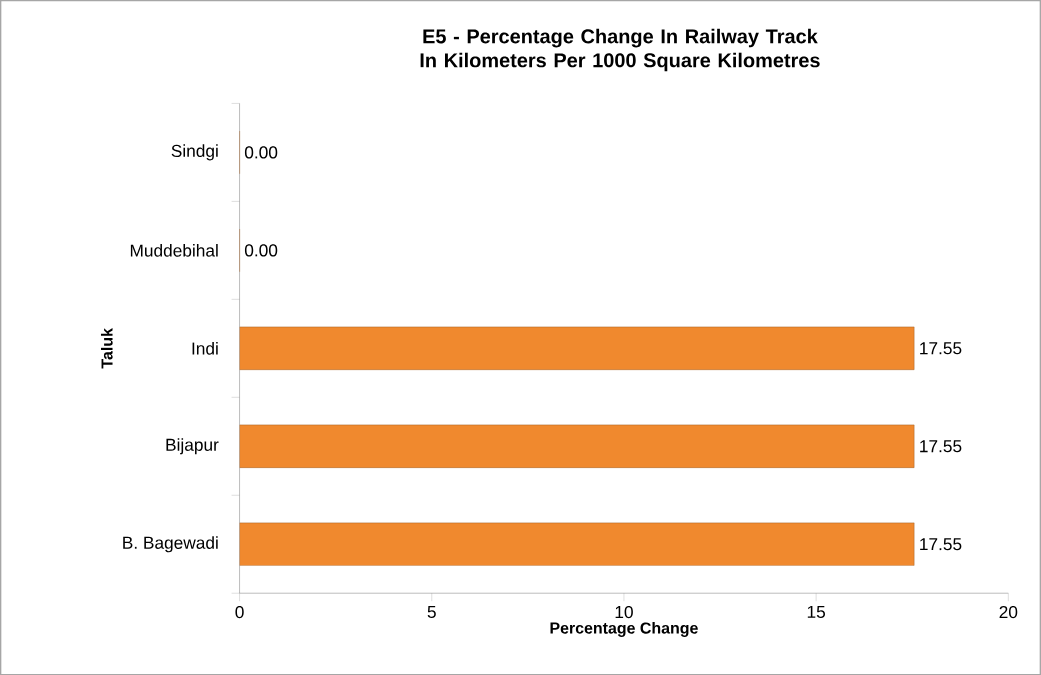  Describe the element at coordinates (620, 50) in the screenshot. I see `chart-title: E5 - Percentage Change In Railway Track In Kilometers Per 1000 Square Kilometres` at that location.